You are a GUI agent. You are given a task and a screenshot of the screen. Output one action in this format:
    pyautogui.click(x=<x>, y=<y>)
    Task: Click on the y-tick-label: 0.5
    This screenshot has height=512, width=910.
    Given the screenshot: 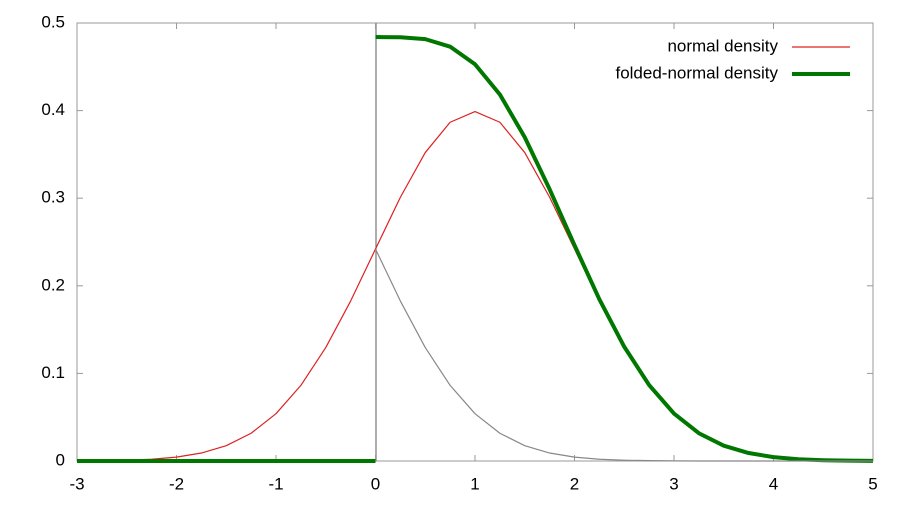 What is the action you would take?
    pyautogui.click(x=53, y=21)
    